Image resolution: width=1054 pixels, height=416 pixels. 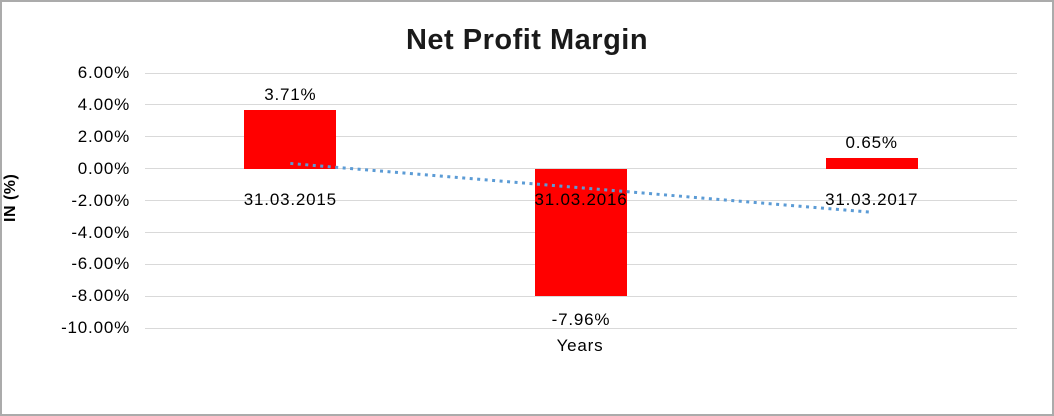 I want to click on y-axis-tick-label: -4.00%, so click(x=100, y=232).